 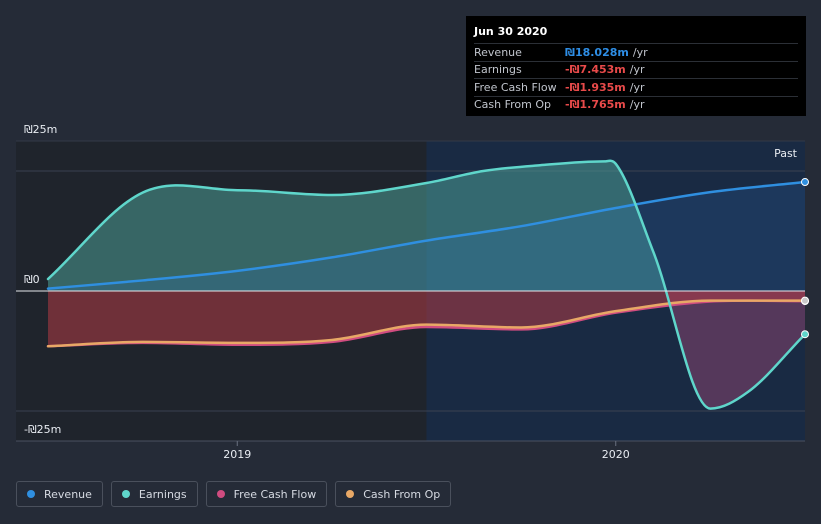 I want to click on legend-item-free-cash-flow: Free Cash Flow, so click(x=266, y=494).